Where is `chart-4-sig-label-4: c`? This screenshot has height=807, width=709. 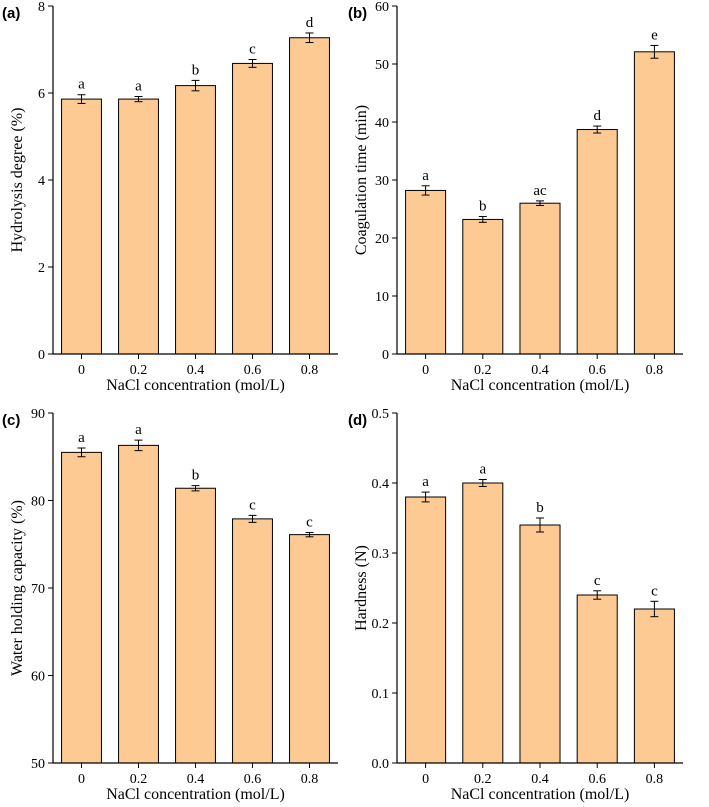 chart-4-sig-label-4: c is located at coordinates (654, 591).